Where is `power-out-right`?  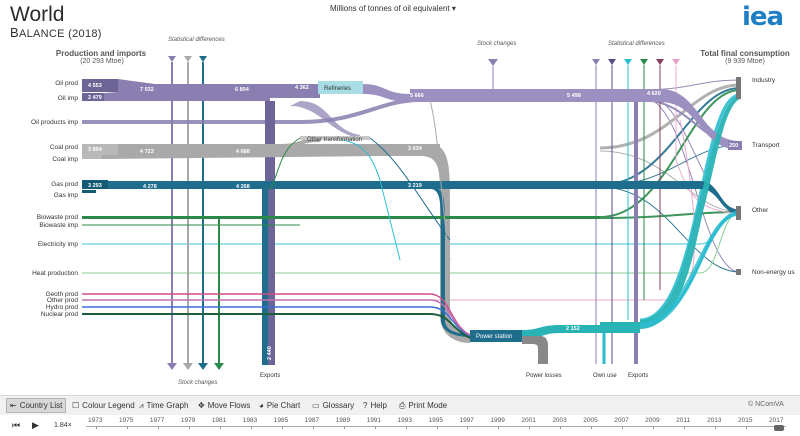
power-out-right is located at coordinates (620, 326).